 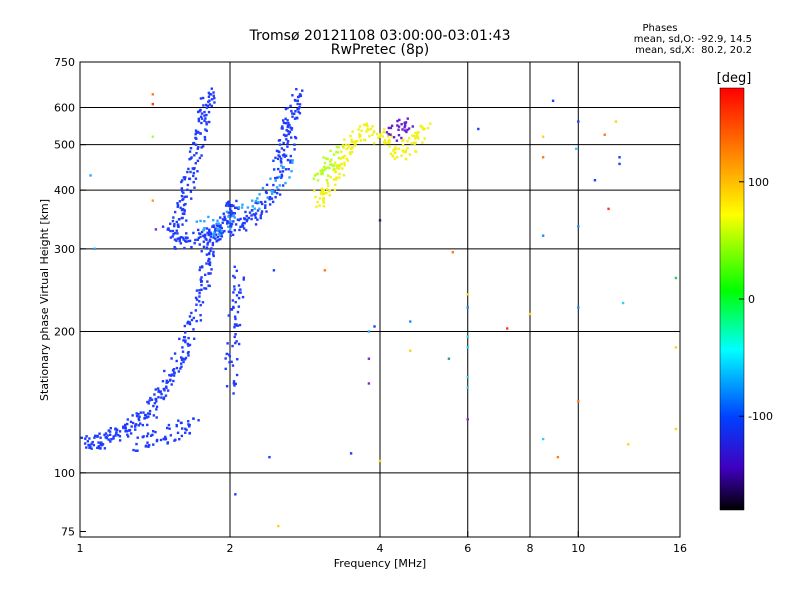 What do you see at coordinates (680, 548) in the screenshot?
I see `x-tick-label: 16` at bounding box center [680, 548].